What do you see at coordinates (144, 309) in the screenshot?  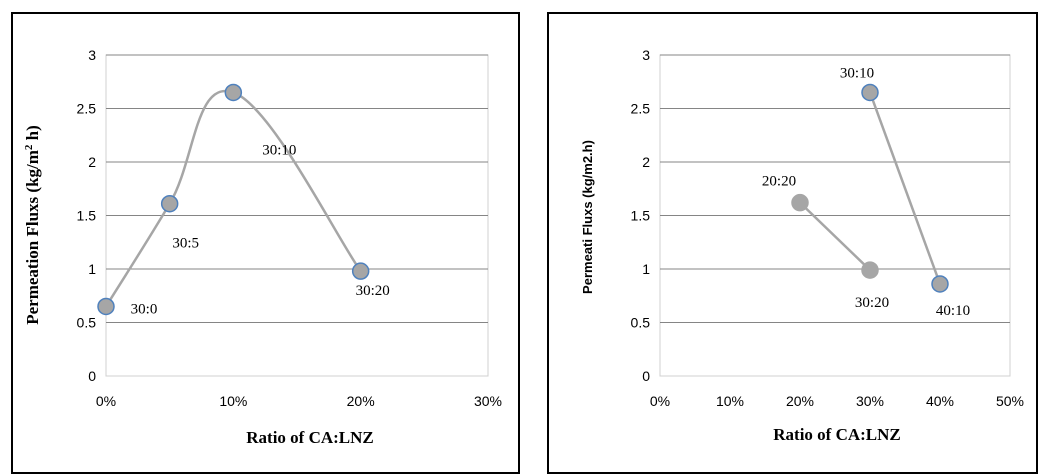 I see `data-label: 30:0` at bounding box center [144, 309].